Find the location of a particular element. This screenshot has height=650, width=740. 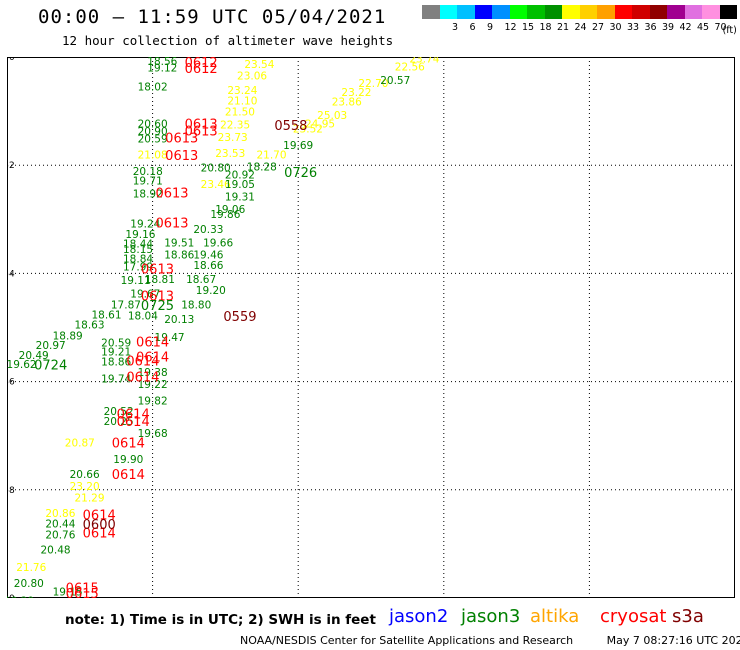

wave-height-label: 20.87 is located at coordinates (80, 444).